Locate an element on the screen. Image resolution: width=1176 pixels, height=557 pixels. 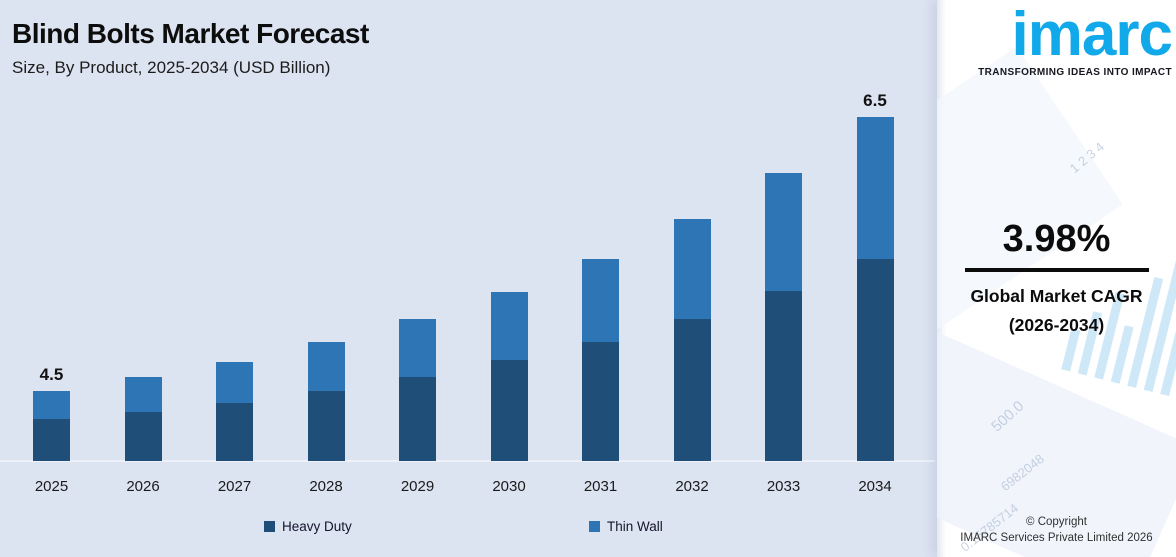
x-axis-label: 2026 is located at coordinates (143, 486).